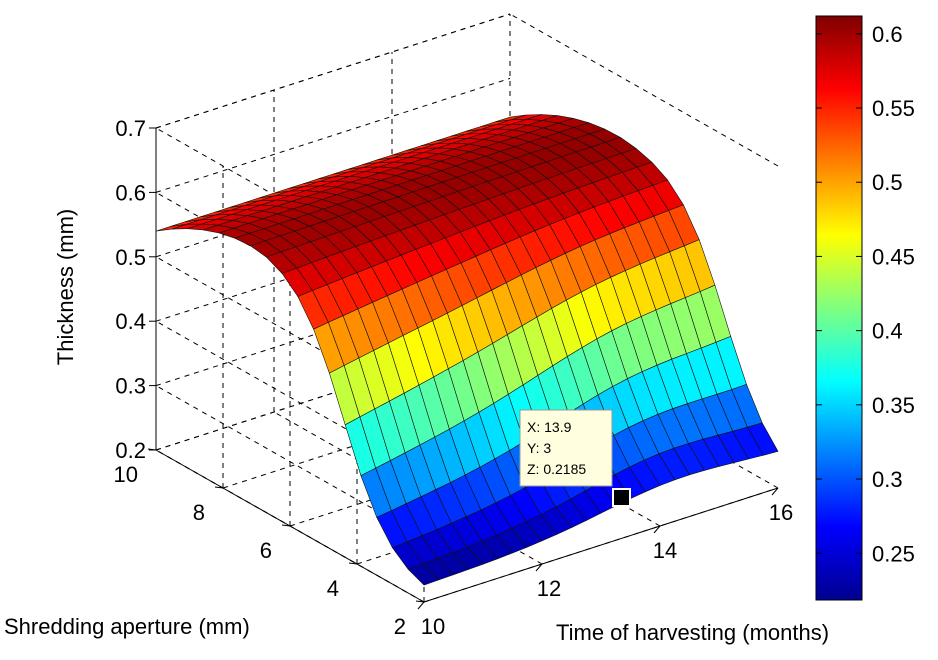  Describe the element at coordinates (556, 469) in the screenshot. I see `datatip-z: Z: 0.2185` at that location.